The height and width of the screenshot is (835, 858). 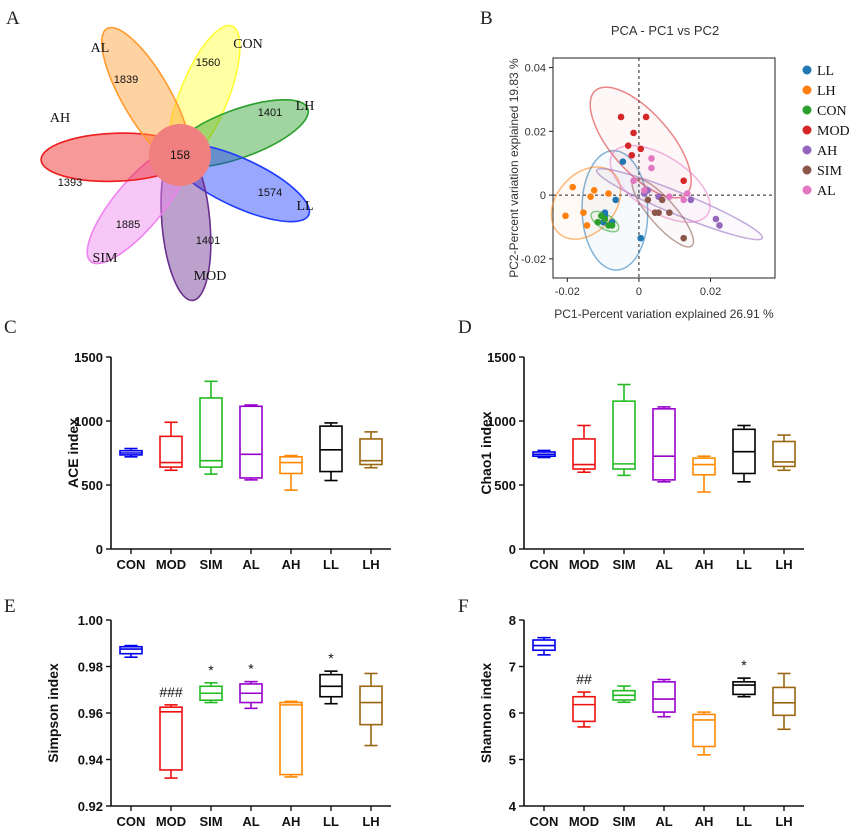 What do you see at coordinates (513, 806) in the screenshot?
I see `box-ytick-label: 4` at bounding box center [513, 806].